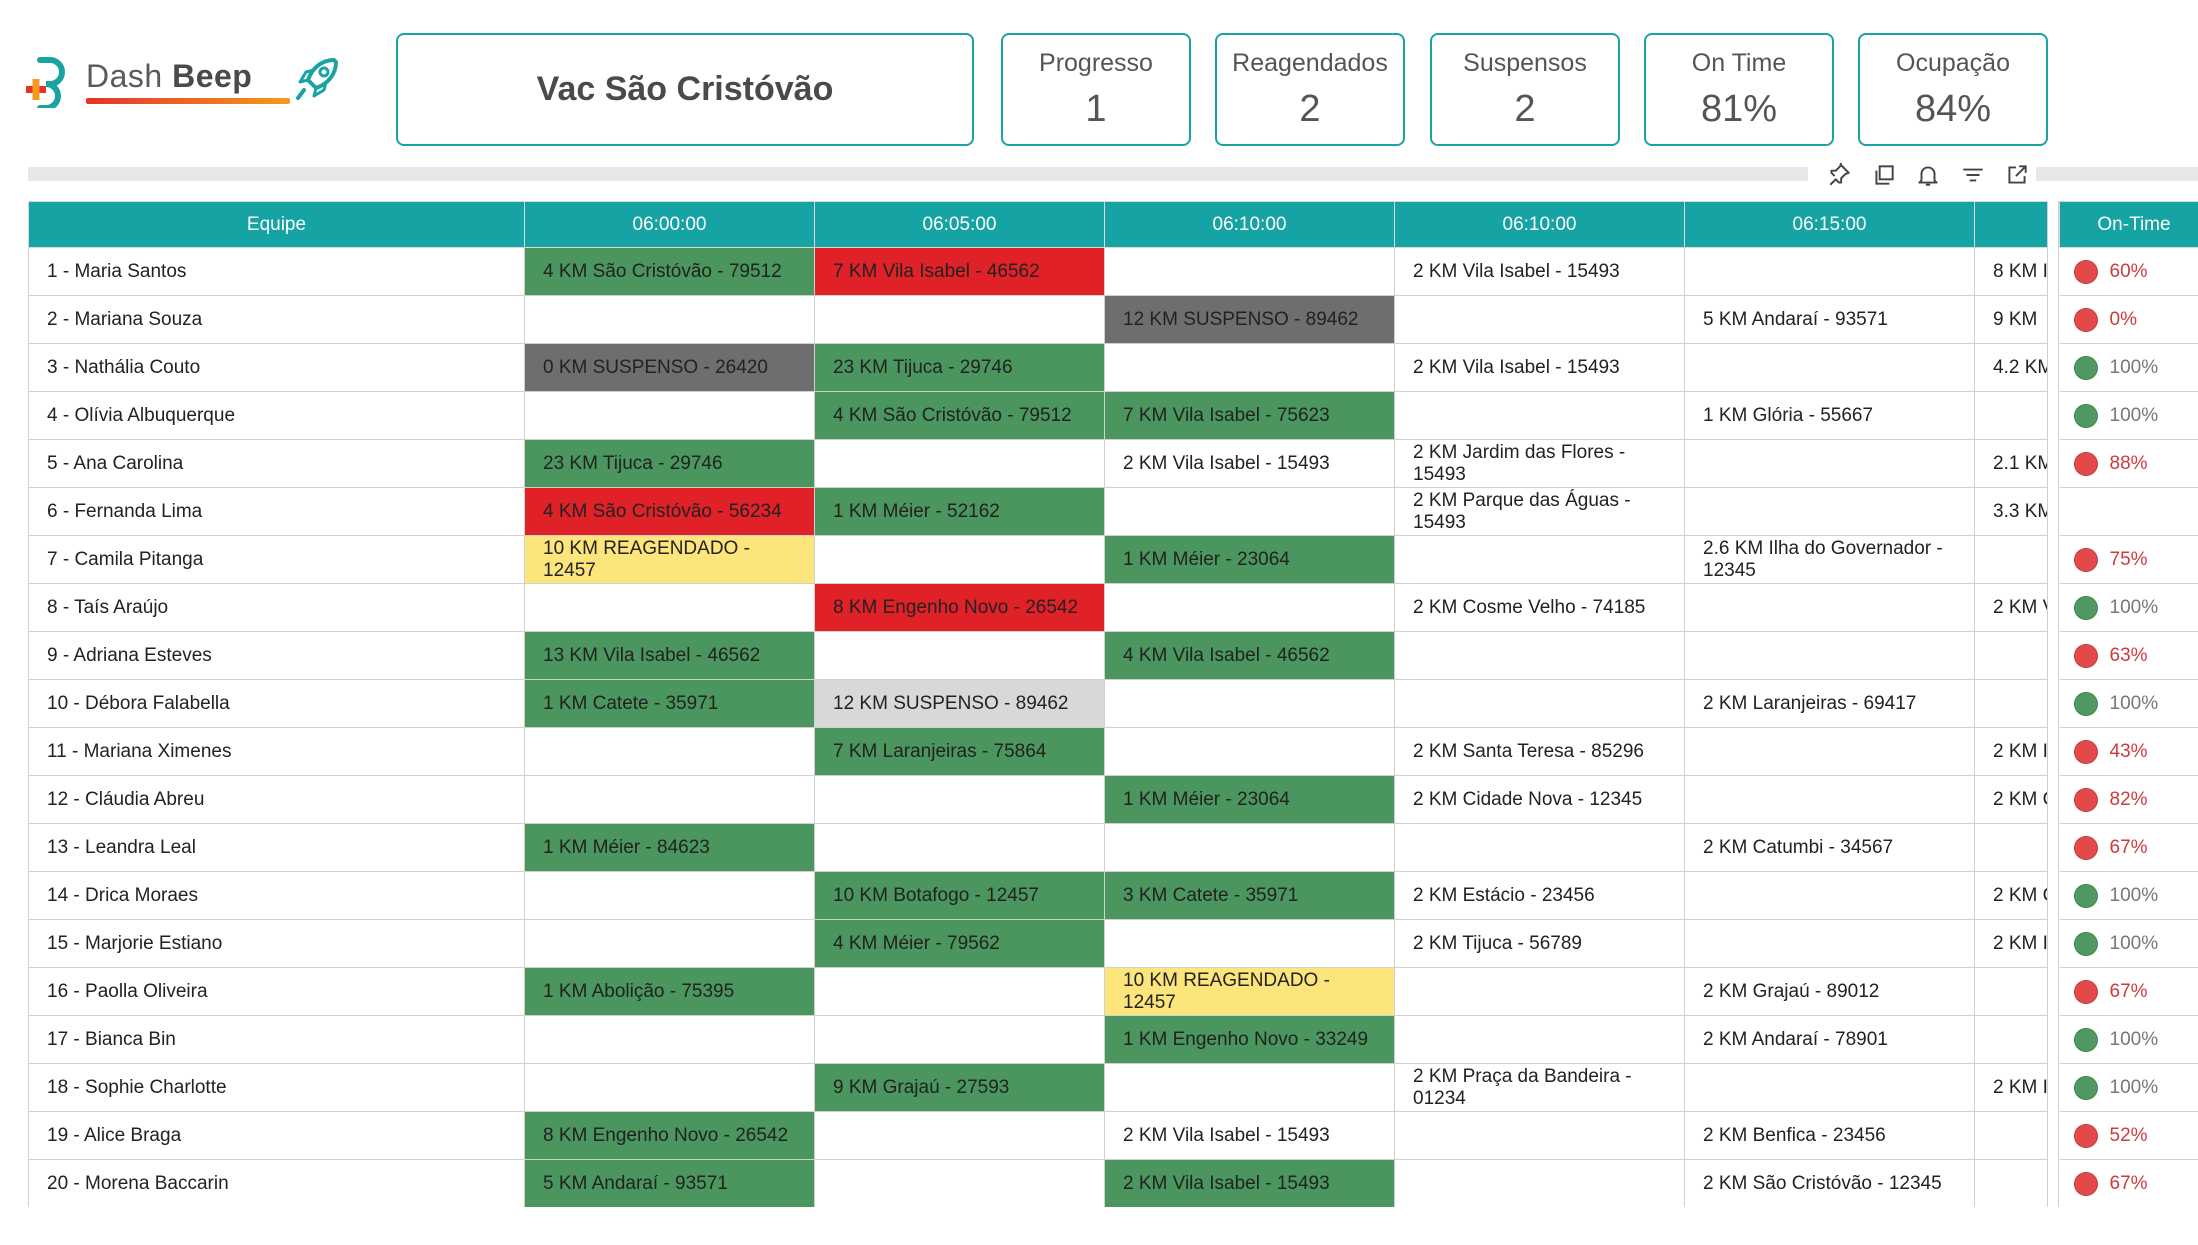 This screenshot has height=1245, width=2198. Describe the element at coordinates (2010, 271) in the screenshot. I see `schedule-cell: 8 KM I` at that location.